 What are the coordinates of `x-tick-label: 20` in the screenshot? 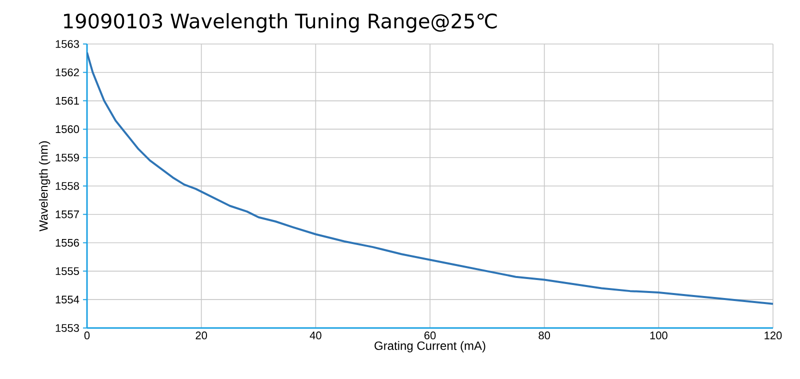 It's located at (202, 336).